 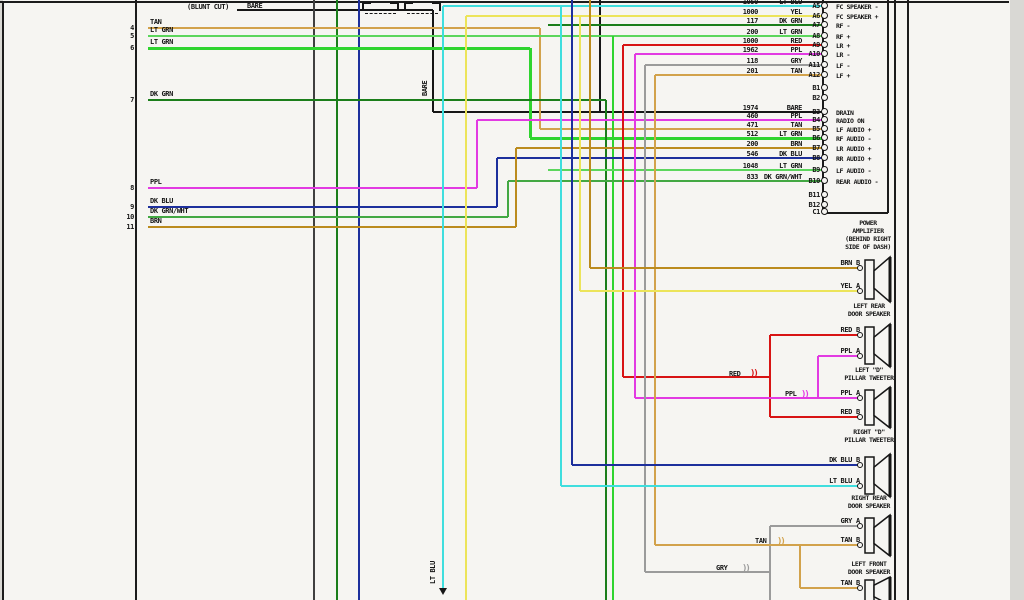 What do you see at coordinates (840, 481) in the screenshot?
I see `speaker-terminal-color: LT BLU` at bounding box center [840, 481].